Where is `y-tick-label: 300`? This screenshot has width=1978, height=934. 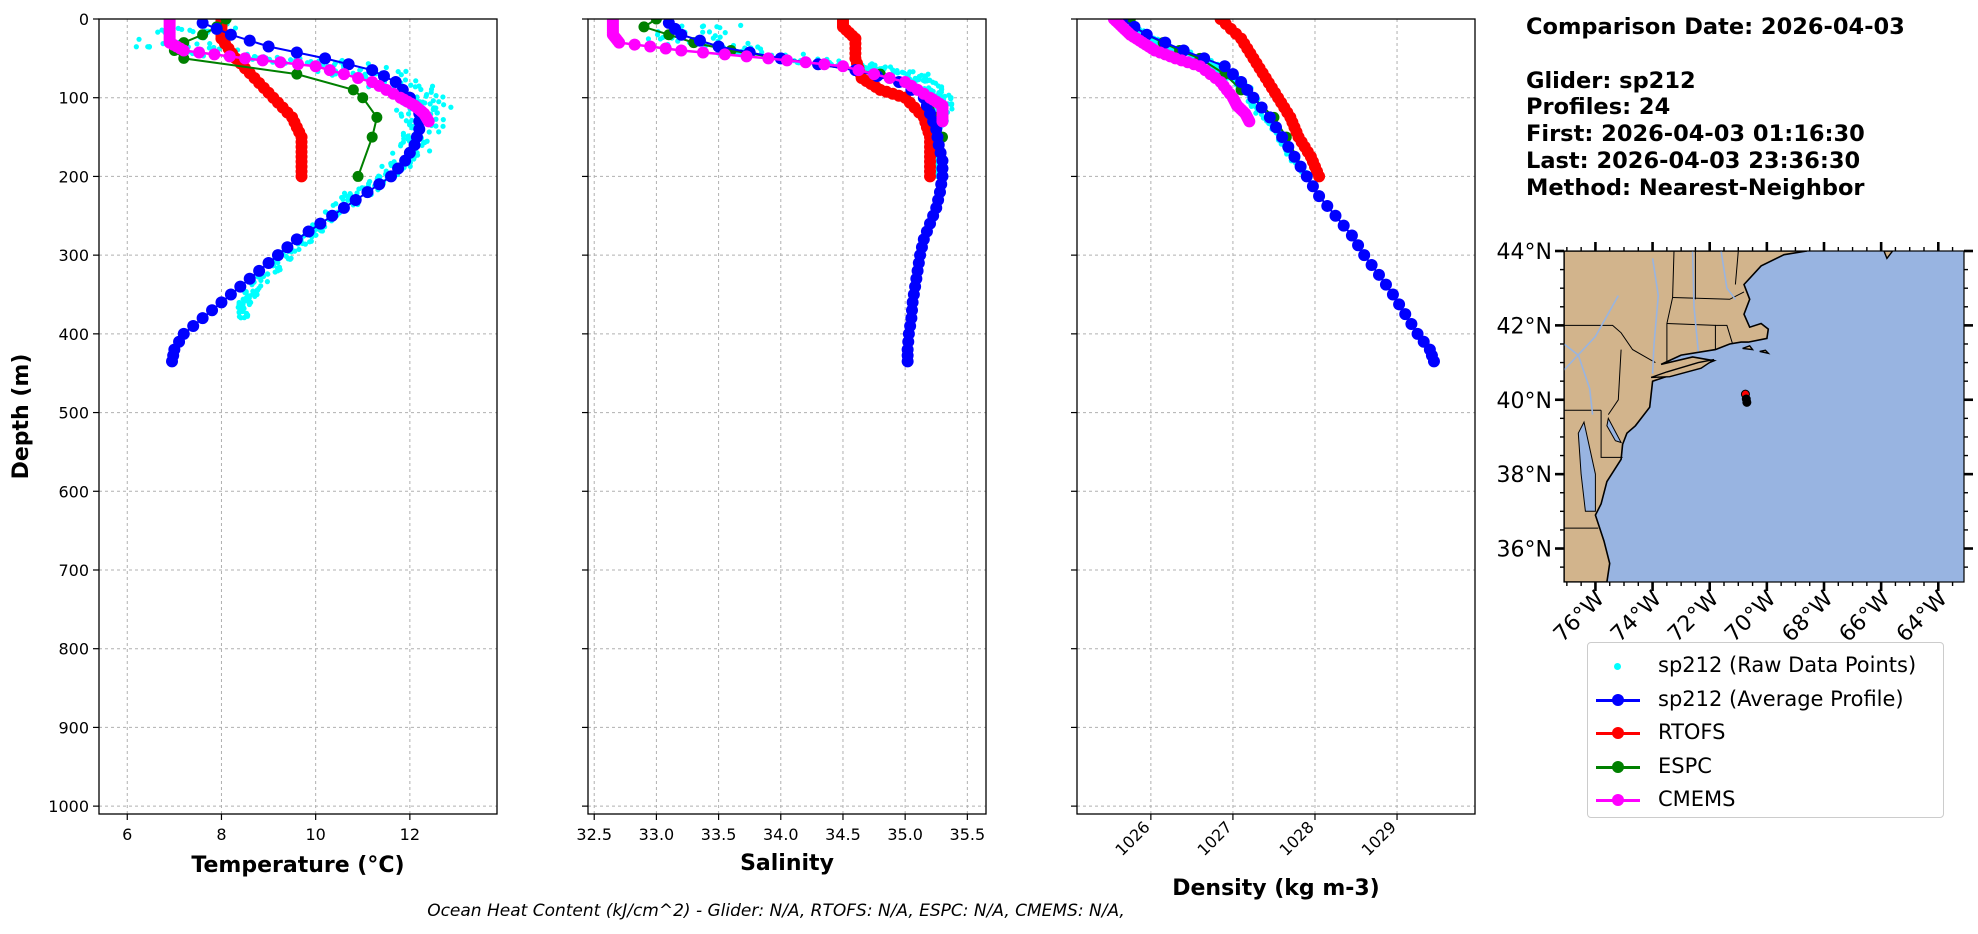
y-tick-label: 300 is located at coordinates (73, 255).